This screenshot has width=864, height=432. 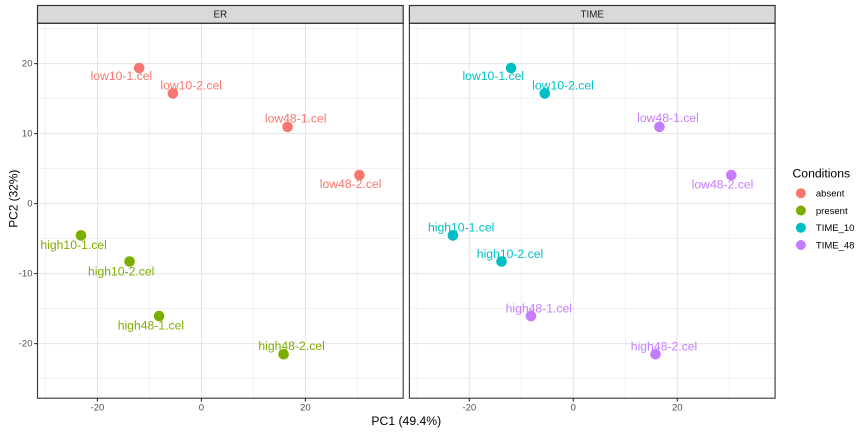 I want to click on svg-text: TIME_48, so click(x=835, y=245).